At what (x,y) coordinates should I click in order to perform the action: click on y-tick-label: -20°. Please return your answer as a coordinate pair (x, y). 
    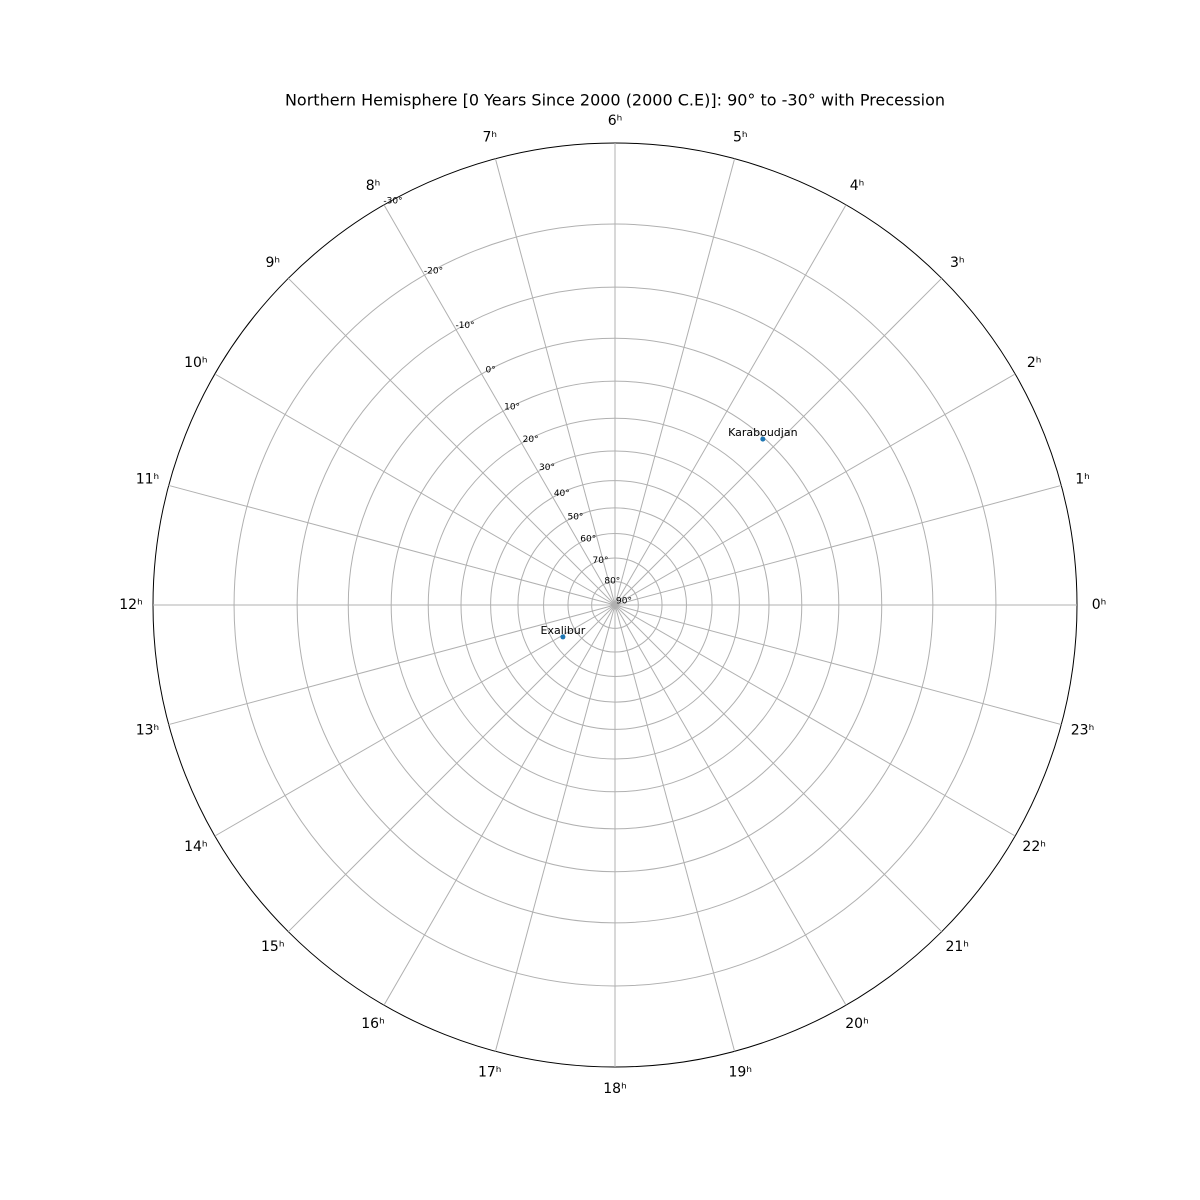
    Looking at the image, I should click on (433, 272).